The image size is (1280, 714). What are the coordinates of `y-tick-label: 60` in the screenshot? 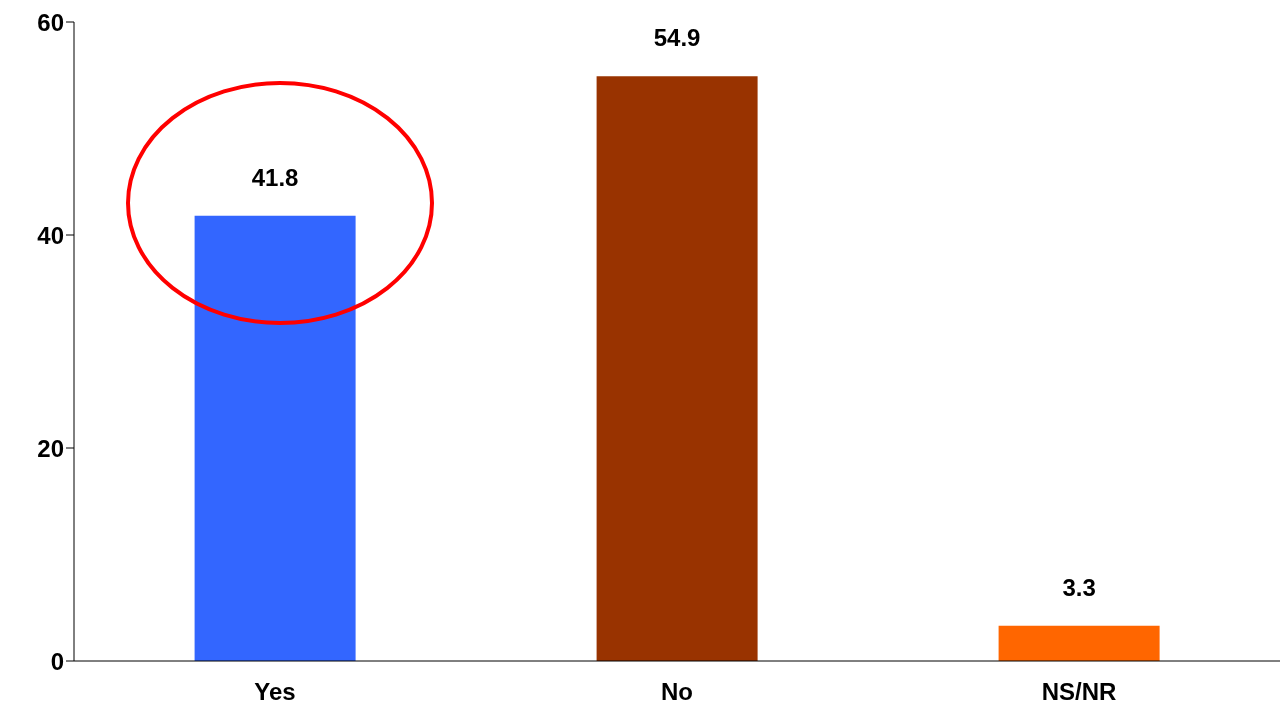 It's located at (50, 22).